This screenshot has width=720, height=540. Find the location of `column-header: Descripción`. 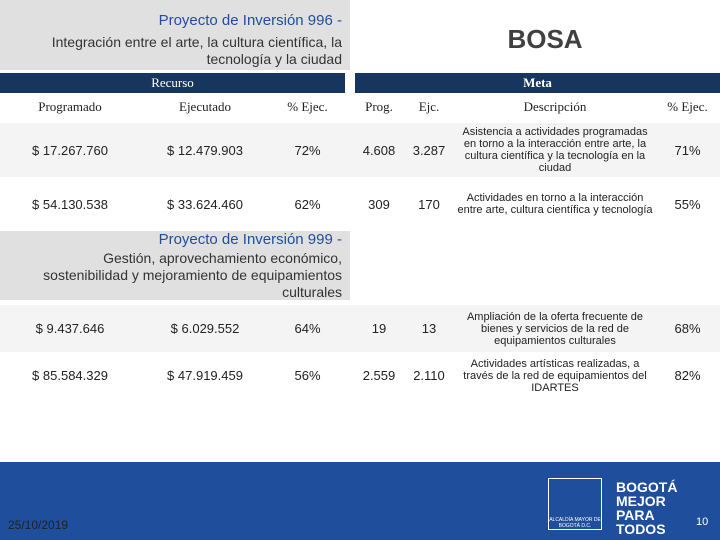

column-header: Descripción is located at coordinates (555, 106).